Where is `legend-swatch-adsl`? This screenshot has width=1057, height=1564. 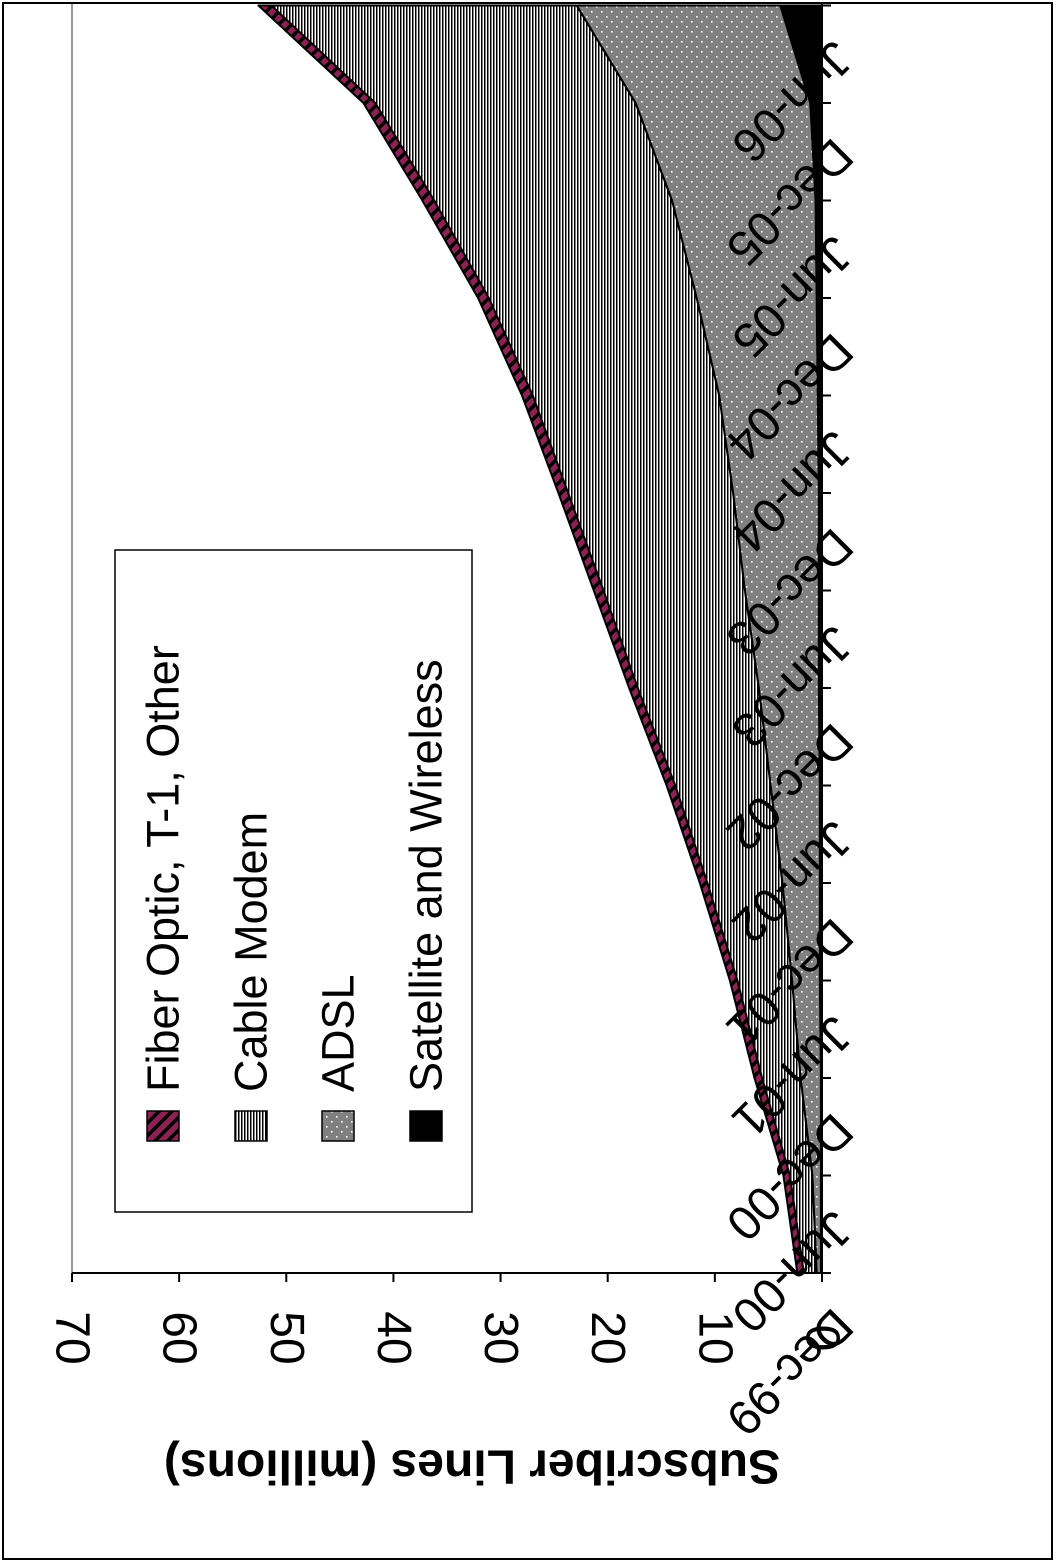
legend-swatch-adsl is located at coordinates (338, 1126).